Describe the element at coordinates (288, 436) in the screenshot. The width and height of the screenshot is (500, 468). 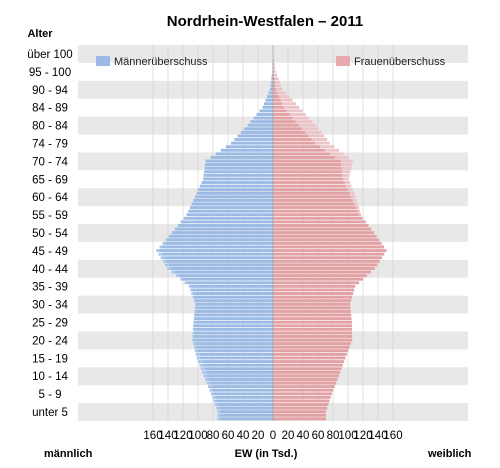
I see `x-tick-label: 20` at that location.